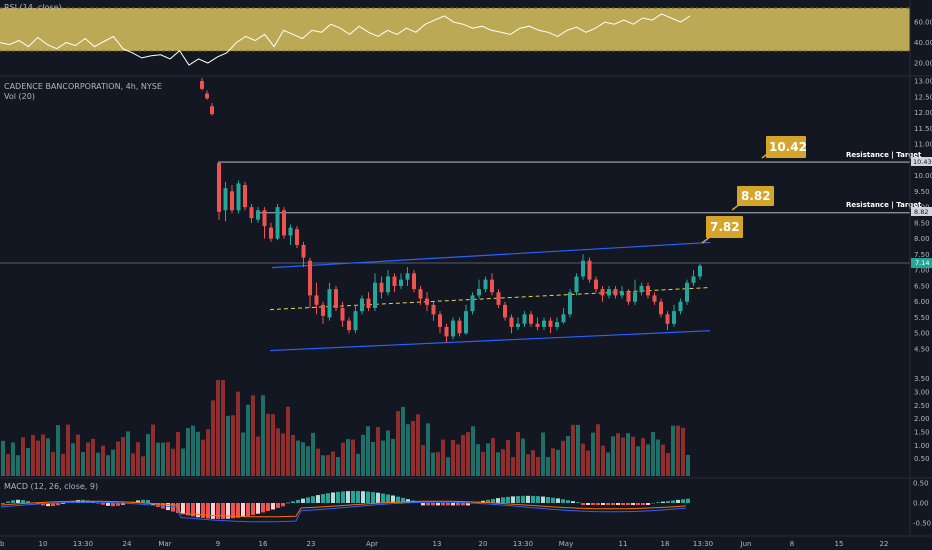 The width and height of the screenshot is (932, 550). Describe the element at coordinates (922, 446) in the screenshot. I see `volume-tick-label: 1.00` at that location.